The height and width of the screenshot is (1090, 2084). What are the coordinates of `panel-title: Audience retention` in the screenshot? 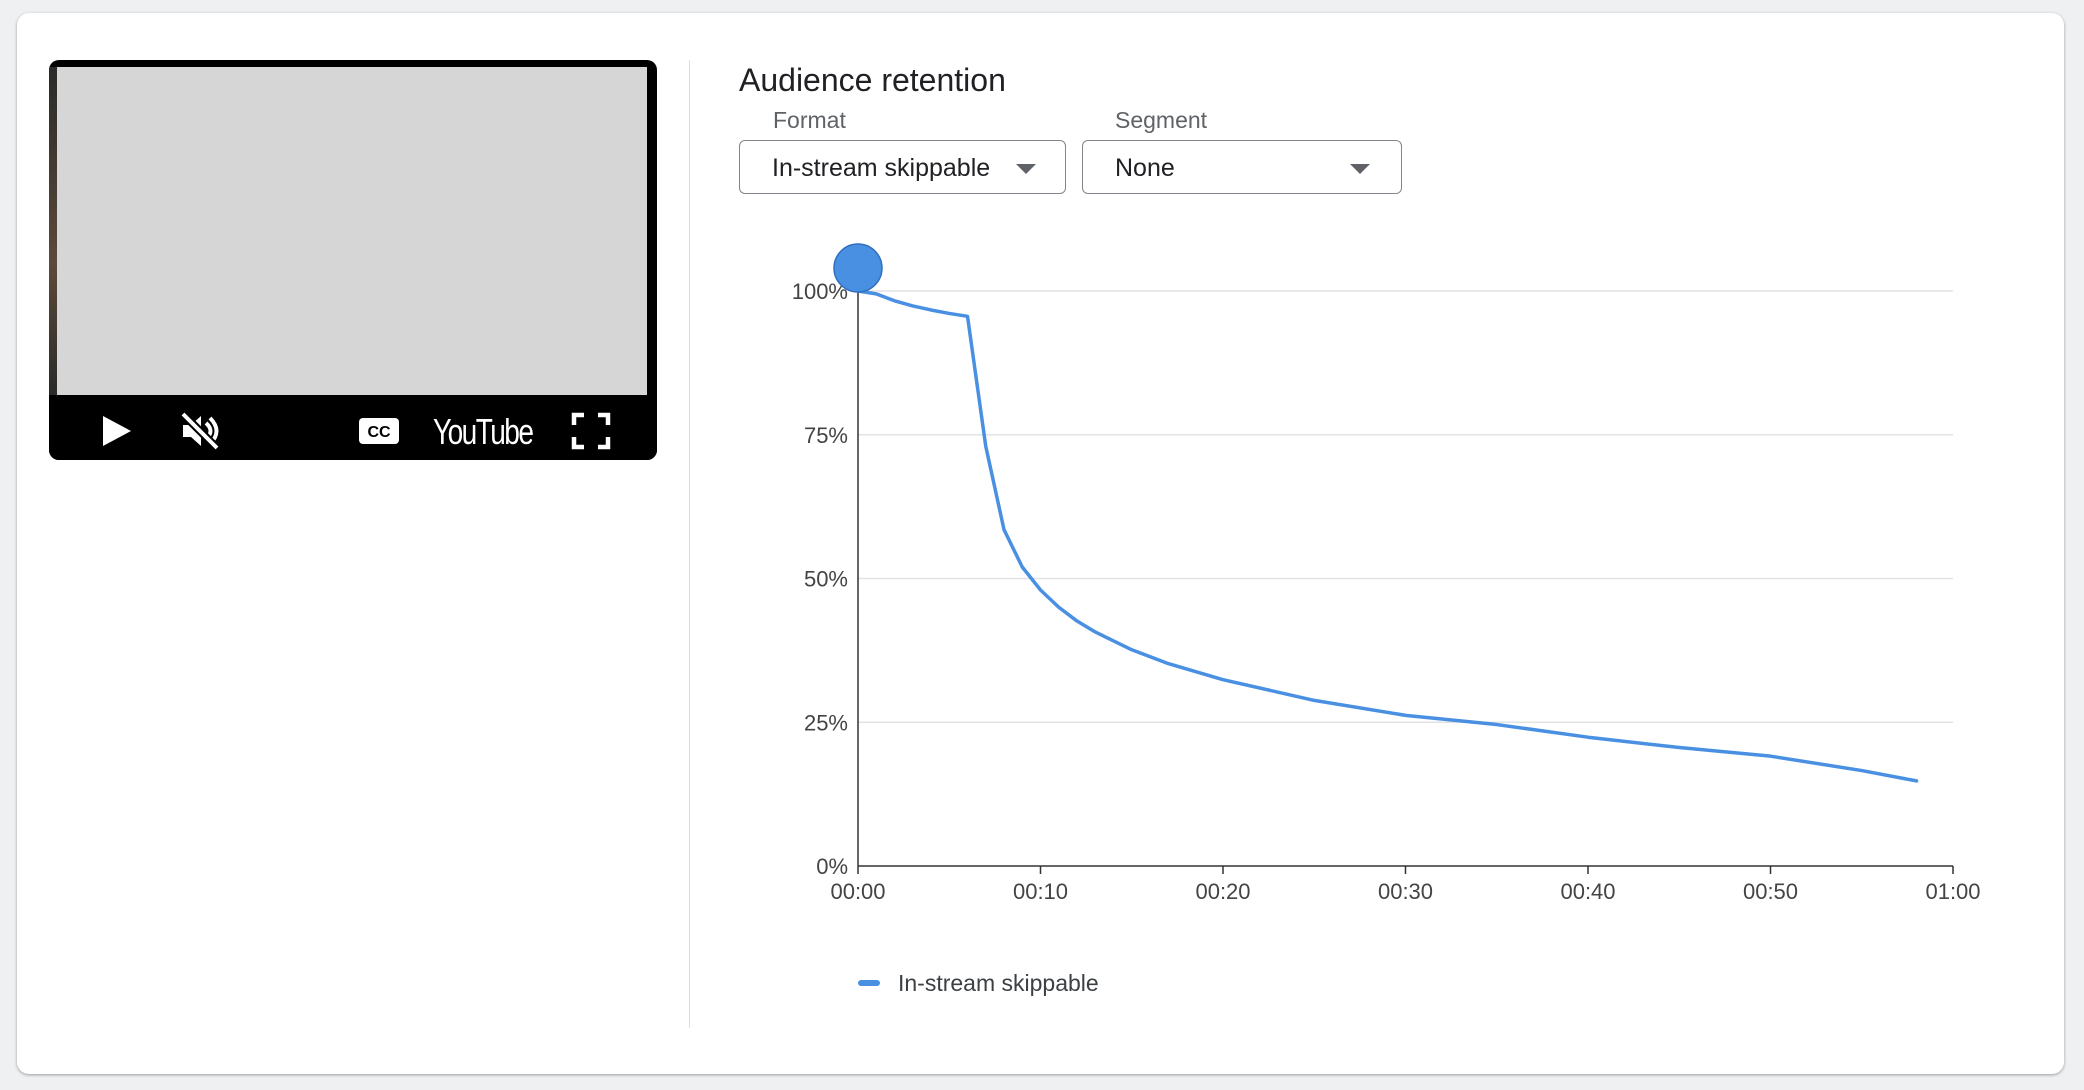 It's located at (872, 80).